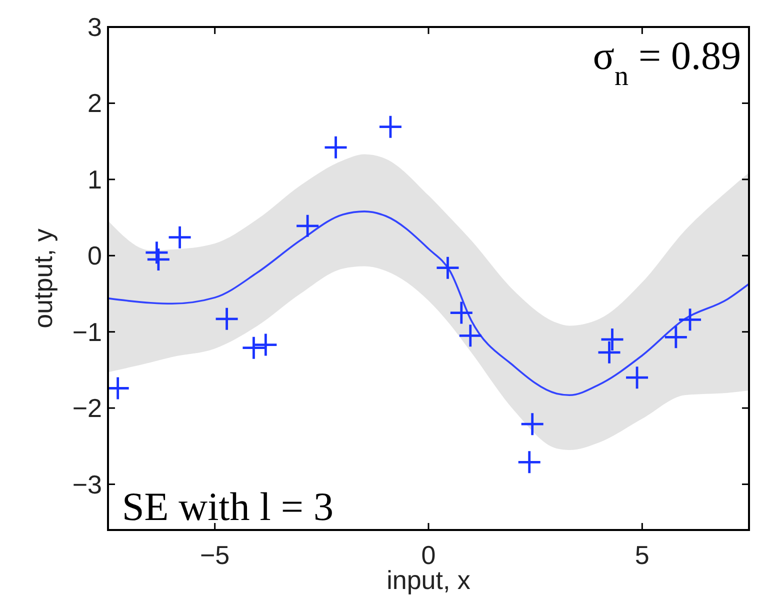 This screenshot has width=763, height=603. Describe the element at coordinates (215, 555) in the screenshot. I see `x-tick-label: −5` at that location.